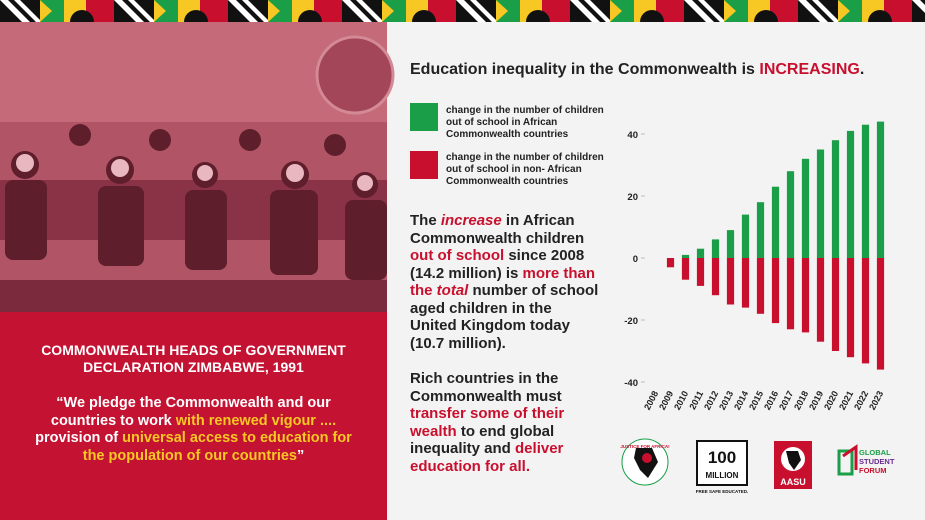 The height and width of the screenshot is (520, 925). Describe the element at coordinates (462, 11) in the screenshot. I see `decorative-strip` at that location.